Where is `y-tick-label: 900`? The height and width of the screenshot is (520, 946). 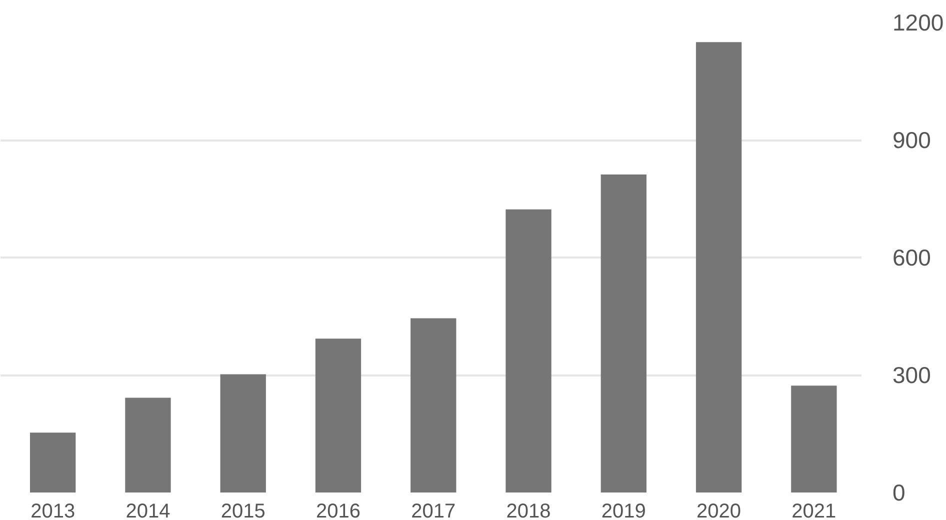
y-tick-label: 900 is located at coordinates (911, 140).